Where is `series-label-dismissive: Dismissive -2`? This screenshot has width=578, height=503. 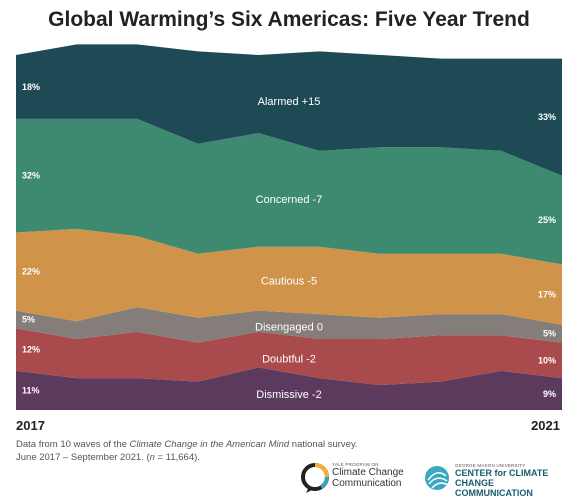 series-label-dismissive: Dismissive -2 is located at coordinates (288, 395).